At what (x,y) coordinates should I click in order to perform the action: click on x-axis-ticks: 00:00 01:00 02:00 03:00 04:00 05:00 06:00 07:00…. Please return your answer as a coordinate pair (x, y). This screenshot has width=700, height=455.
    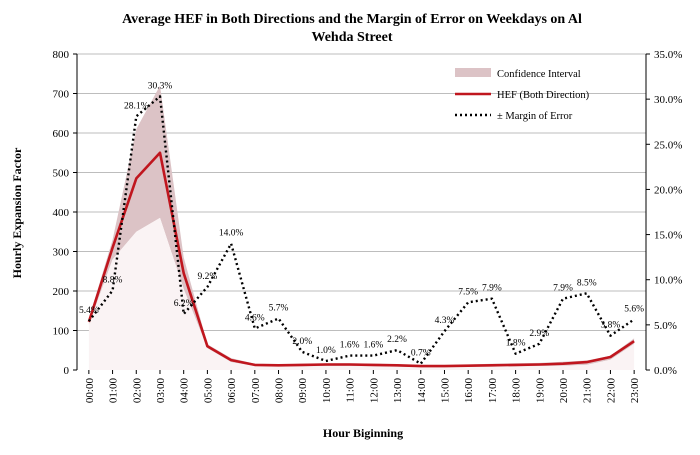
    Looking at the image, I should click on (362, 386).